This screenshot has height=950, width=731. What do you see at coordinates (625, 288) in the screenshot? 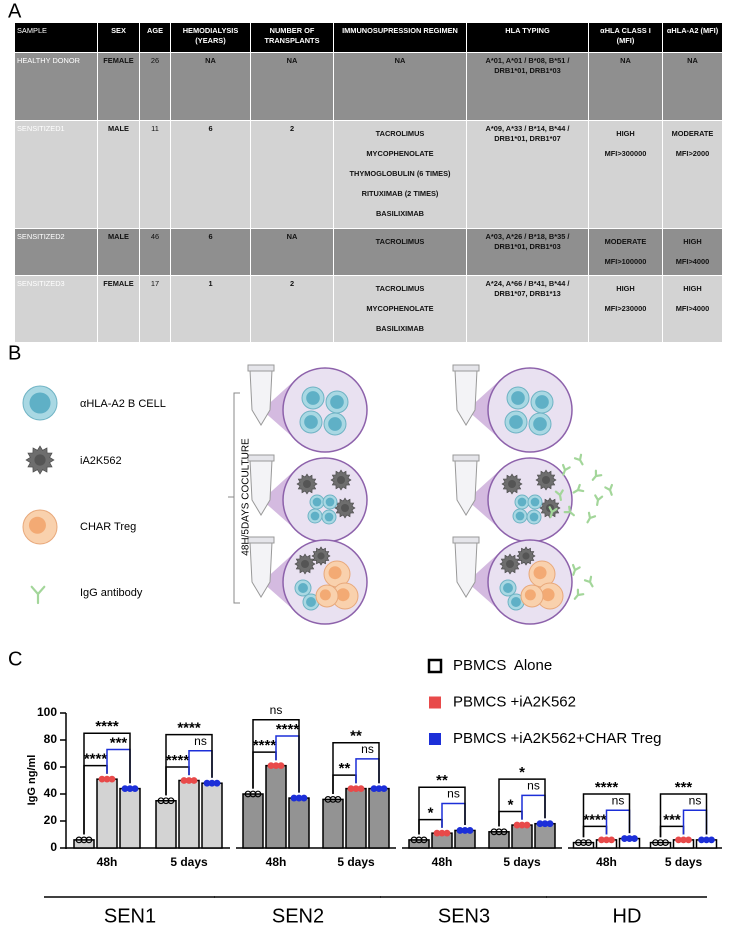
I see `cell-line: HIGH` at bounding box center [625, 288].